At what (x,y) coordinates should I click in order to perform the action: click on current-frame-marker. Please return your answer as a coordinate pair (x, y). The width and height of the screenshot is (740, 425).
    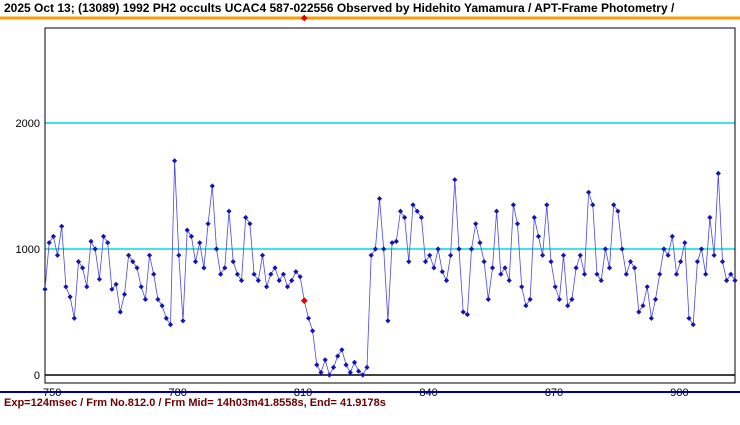
    Looking at the image, I should click on (304, 301).